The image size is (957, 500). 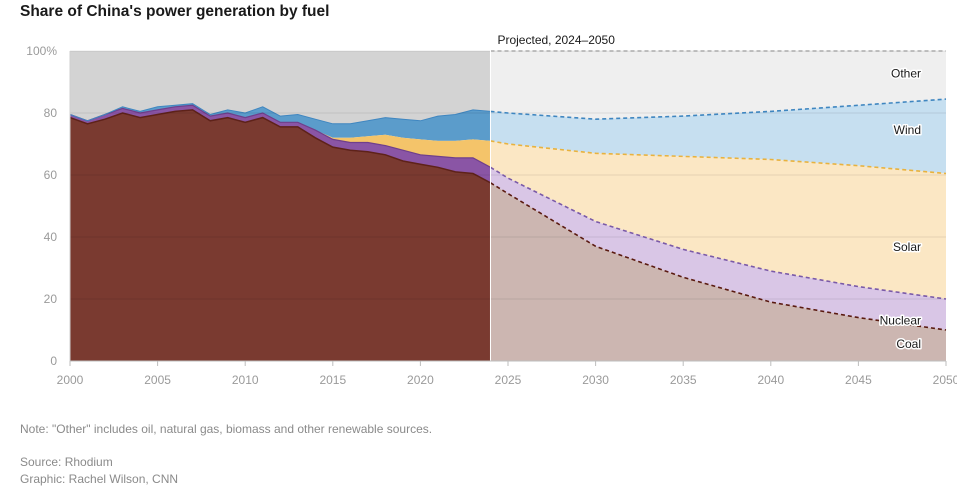 I want to click on x-tick-label: 2015, so click(x=332, y=380).